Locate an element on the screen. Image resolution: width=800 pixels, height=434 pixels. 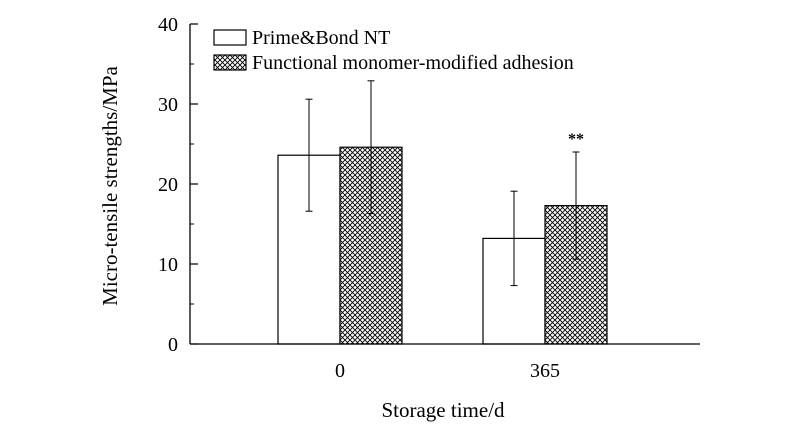
legend-label: Functional monomer-modified adhesion is located at coordinates (413, 63).